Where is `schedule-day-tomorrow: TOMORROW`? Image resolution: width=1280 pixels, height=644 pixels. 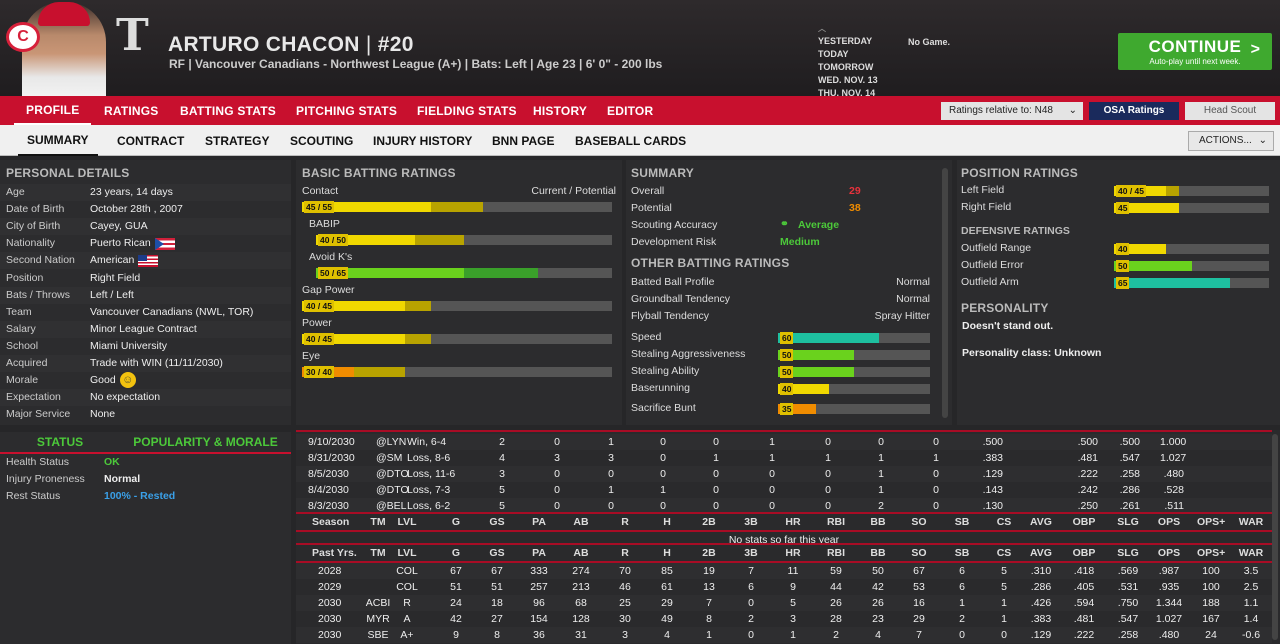
schedule-day-tomorrow: TOMORROW is located at coordinates (846, 67).